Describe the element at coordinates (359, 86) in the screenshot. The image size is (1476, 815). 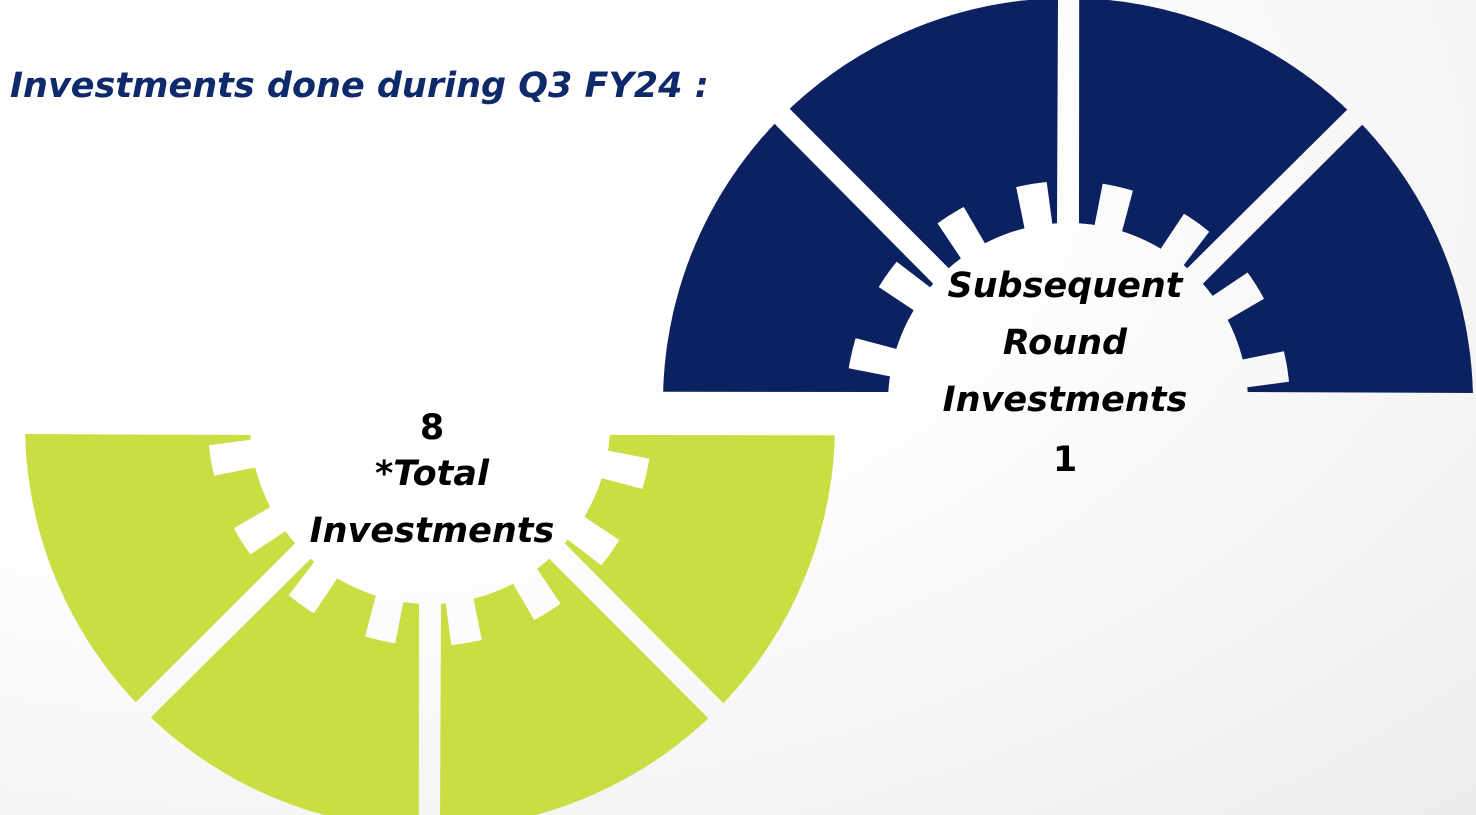
I see `title: Investments done during Q3 FY24 :` at that location.